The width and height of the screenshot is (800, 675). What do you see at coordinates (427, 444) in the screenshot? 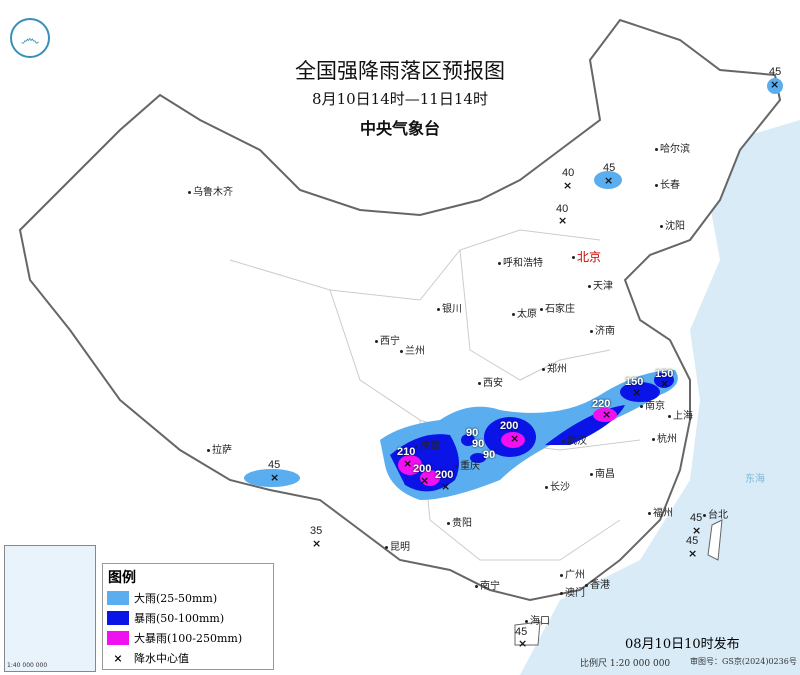
I see `city-label: 成都` at bounding box center [427, 444].